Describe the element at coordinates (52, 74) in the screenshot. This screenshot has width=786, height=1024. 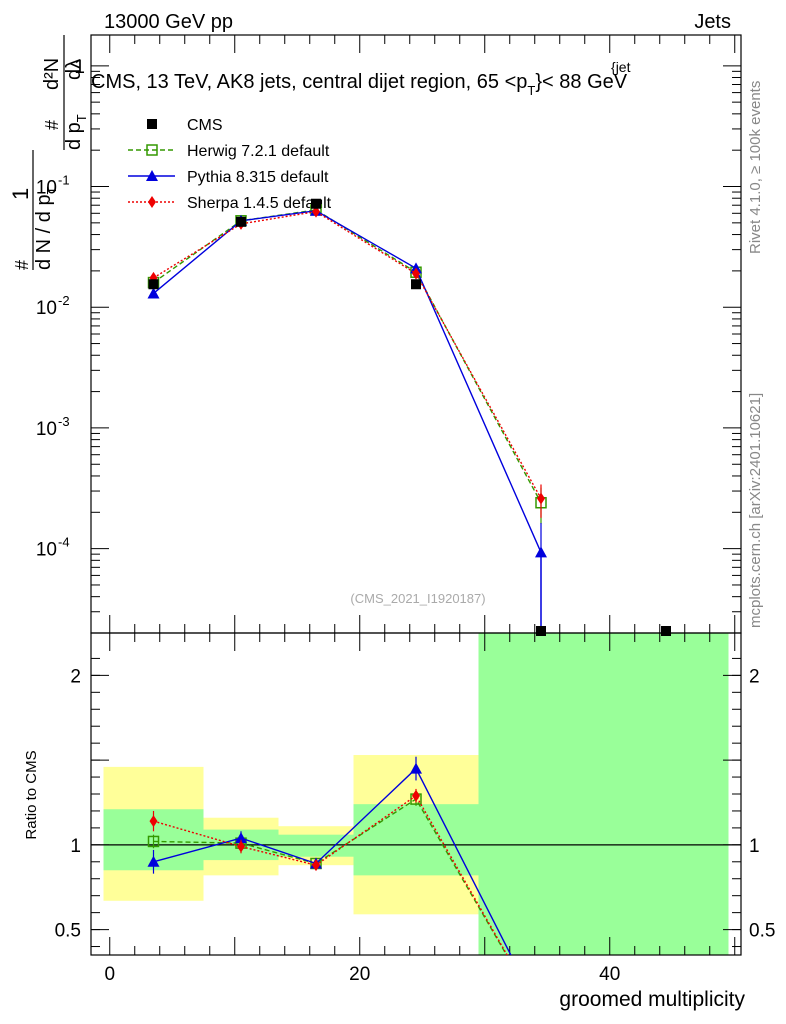
I see `ylabel-d2n: d²N` at that location.